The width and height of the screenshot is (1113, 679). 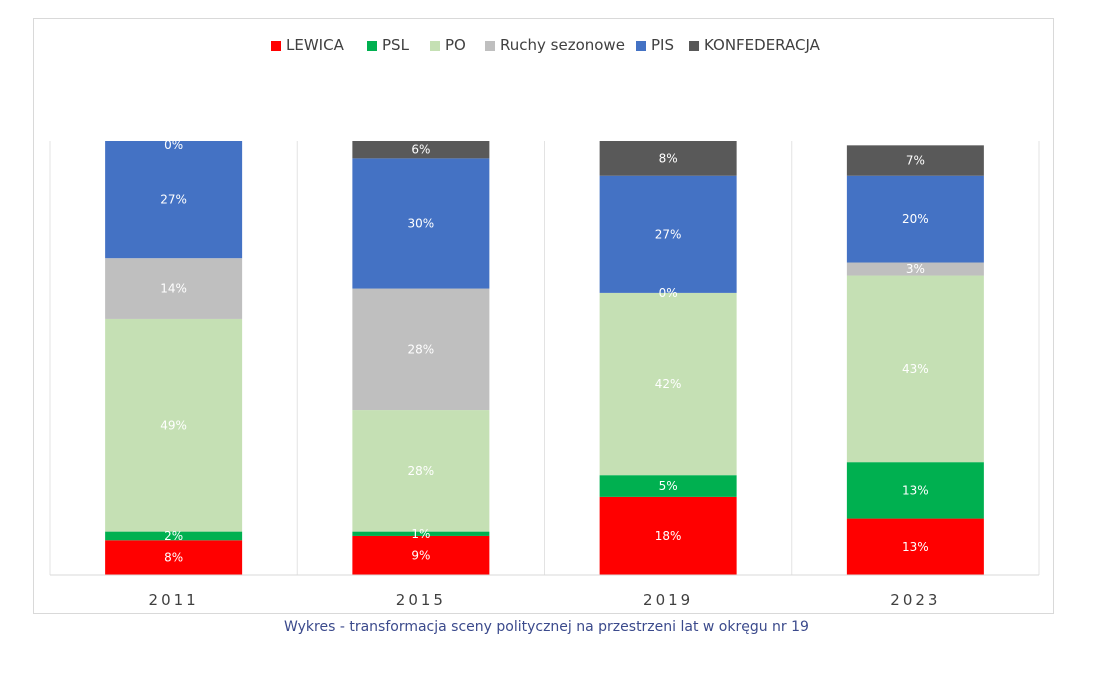 I want to click on data-label-po-2019: 42%, so click(x=668, y=384).